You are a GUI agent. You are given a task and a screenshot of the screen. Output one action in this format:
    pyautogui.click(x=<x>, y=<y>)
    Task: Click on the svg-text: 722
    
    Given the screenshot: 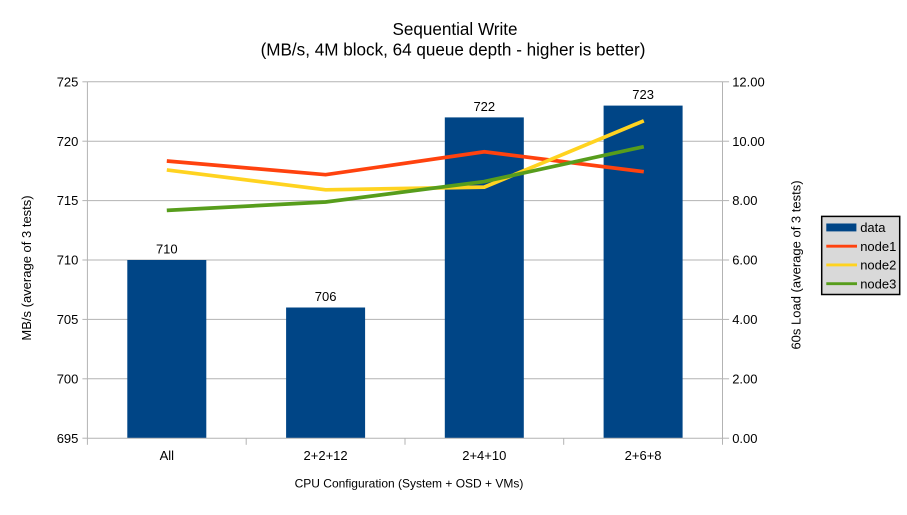 What is the action you would take?
    pyautogui.click(x=484, y=106)
    